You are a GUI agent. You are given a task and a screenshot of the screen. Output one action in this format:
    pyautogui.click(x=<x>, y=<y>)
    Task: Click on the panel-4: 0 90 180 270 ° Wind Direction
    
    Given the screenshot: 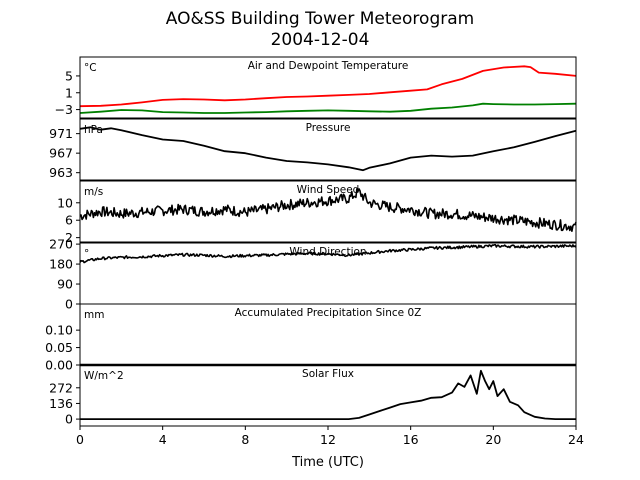 What is the action you would take?
    pyautogui.click(x=313, y=274)
    